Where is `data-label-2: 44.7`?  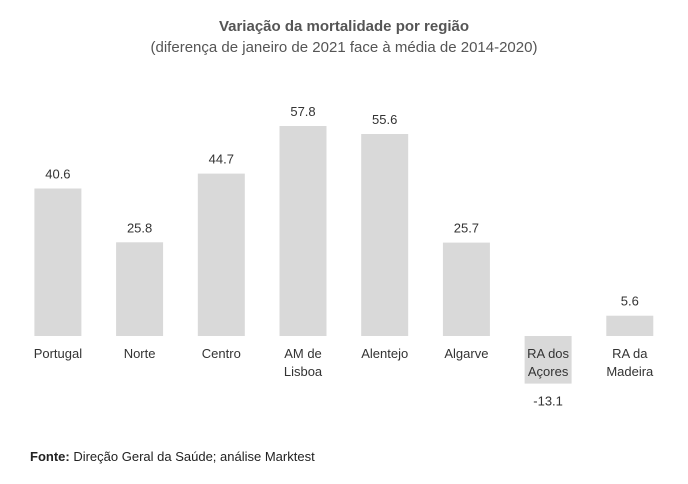
data-label-2: 44.7 is located at coordinates (221, 159).